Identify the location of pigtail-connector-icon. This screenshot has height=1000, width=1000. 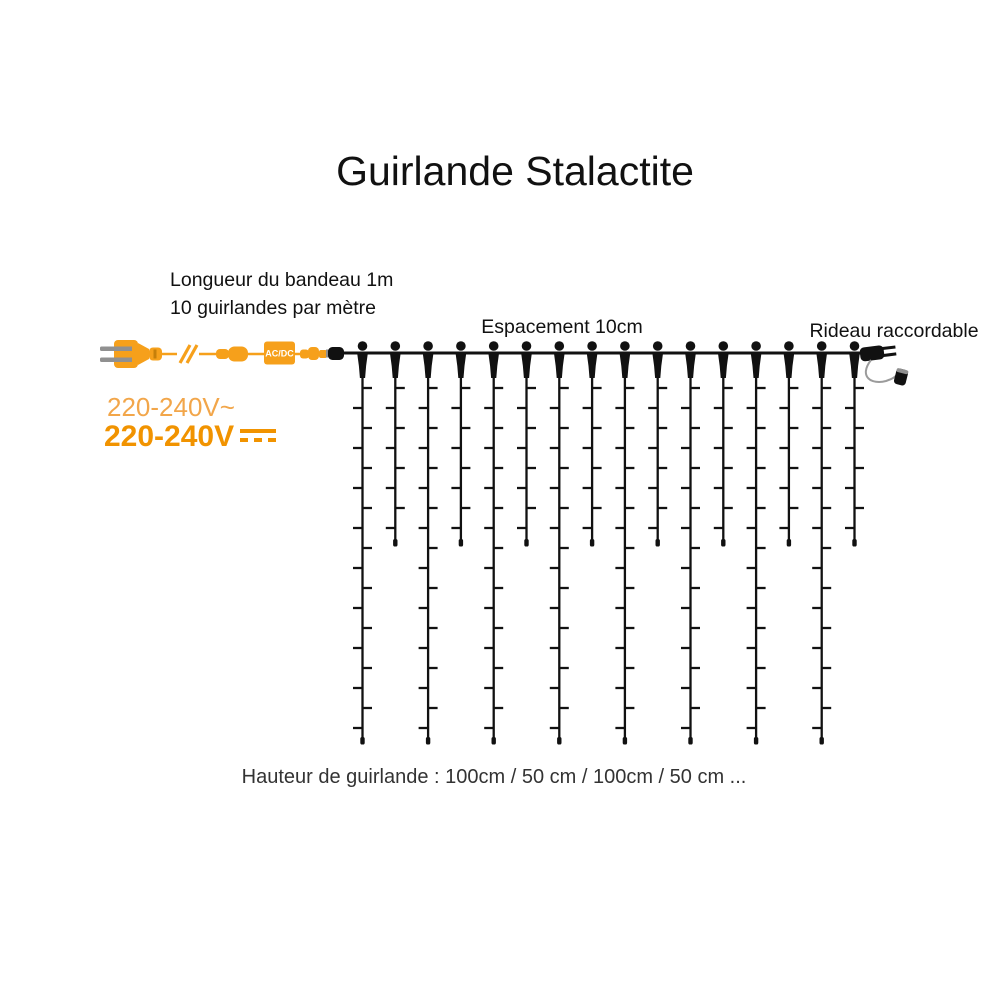
(901, 377).